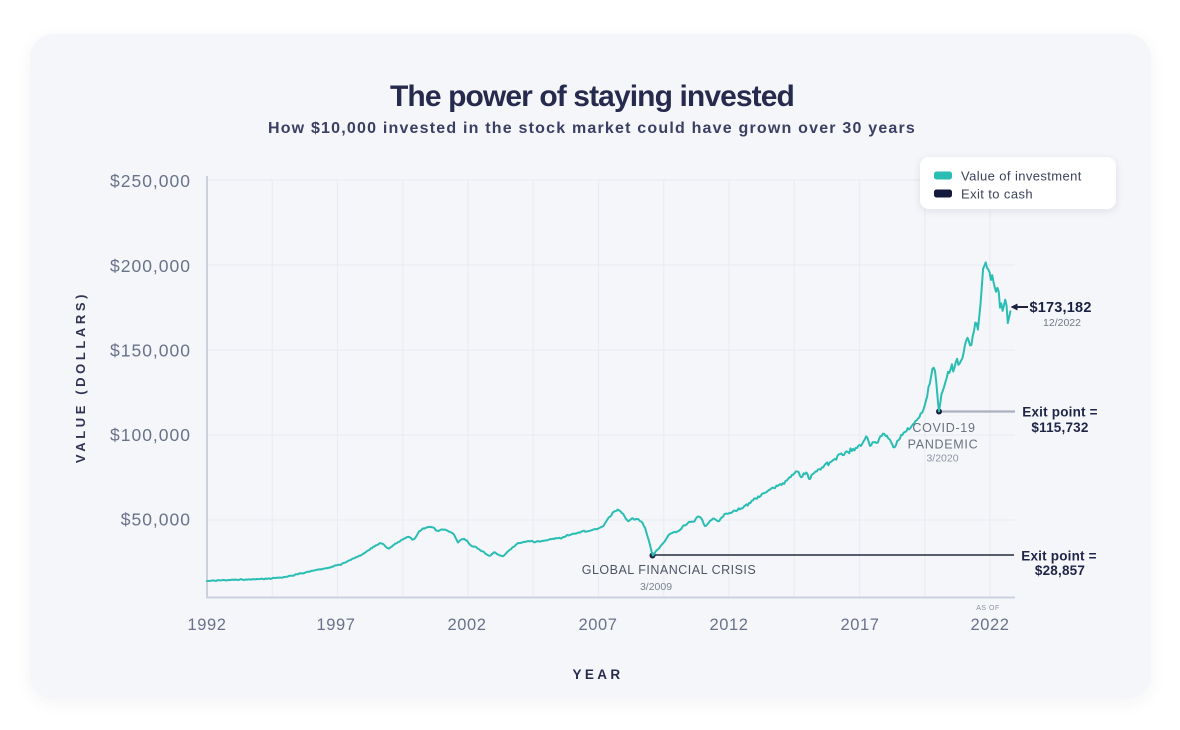  What do you see at coordinates (989, 625) in the screenshot?
I see `svg-text: 2022` at bounding box center [989, 625].